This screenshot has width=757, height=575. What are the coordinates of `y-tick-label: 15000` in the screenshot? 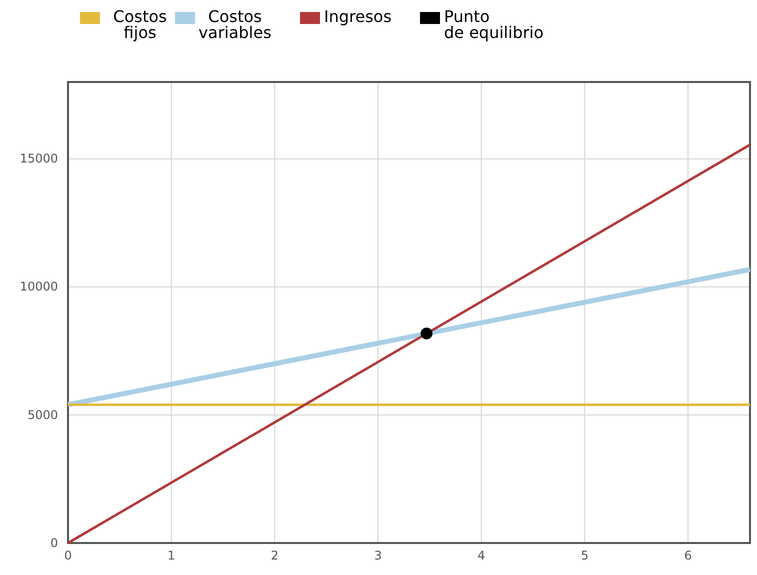 It's located at (39, 159).